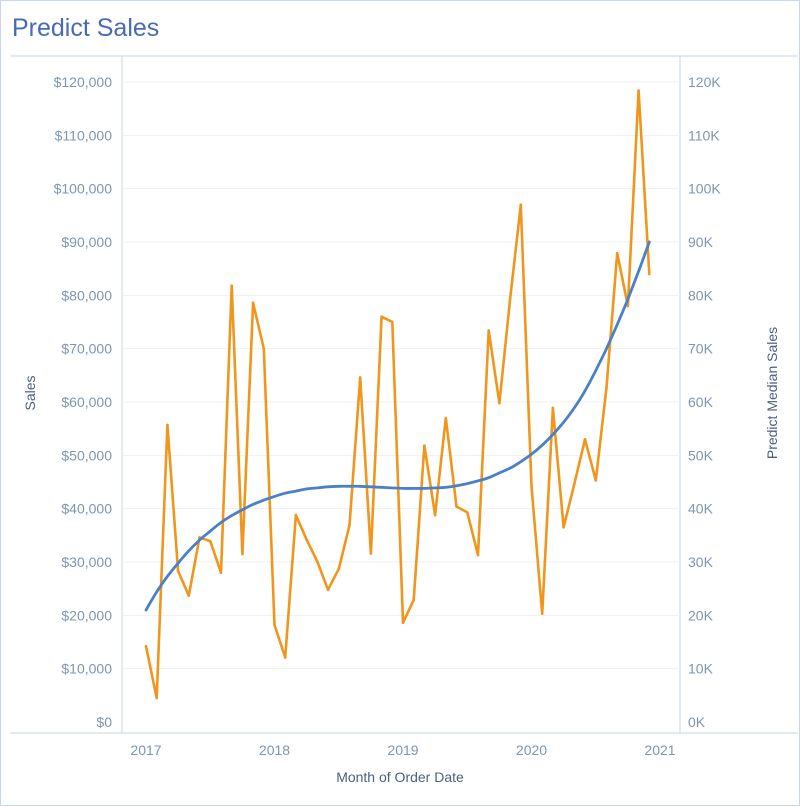 The image size is (800, 806). What do you see at coordinates (83, 189) in the screenshot?
I see `left-tick-label: $100,000` at bounding box center [83, 189].